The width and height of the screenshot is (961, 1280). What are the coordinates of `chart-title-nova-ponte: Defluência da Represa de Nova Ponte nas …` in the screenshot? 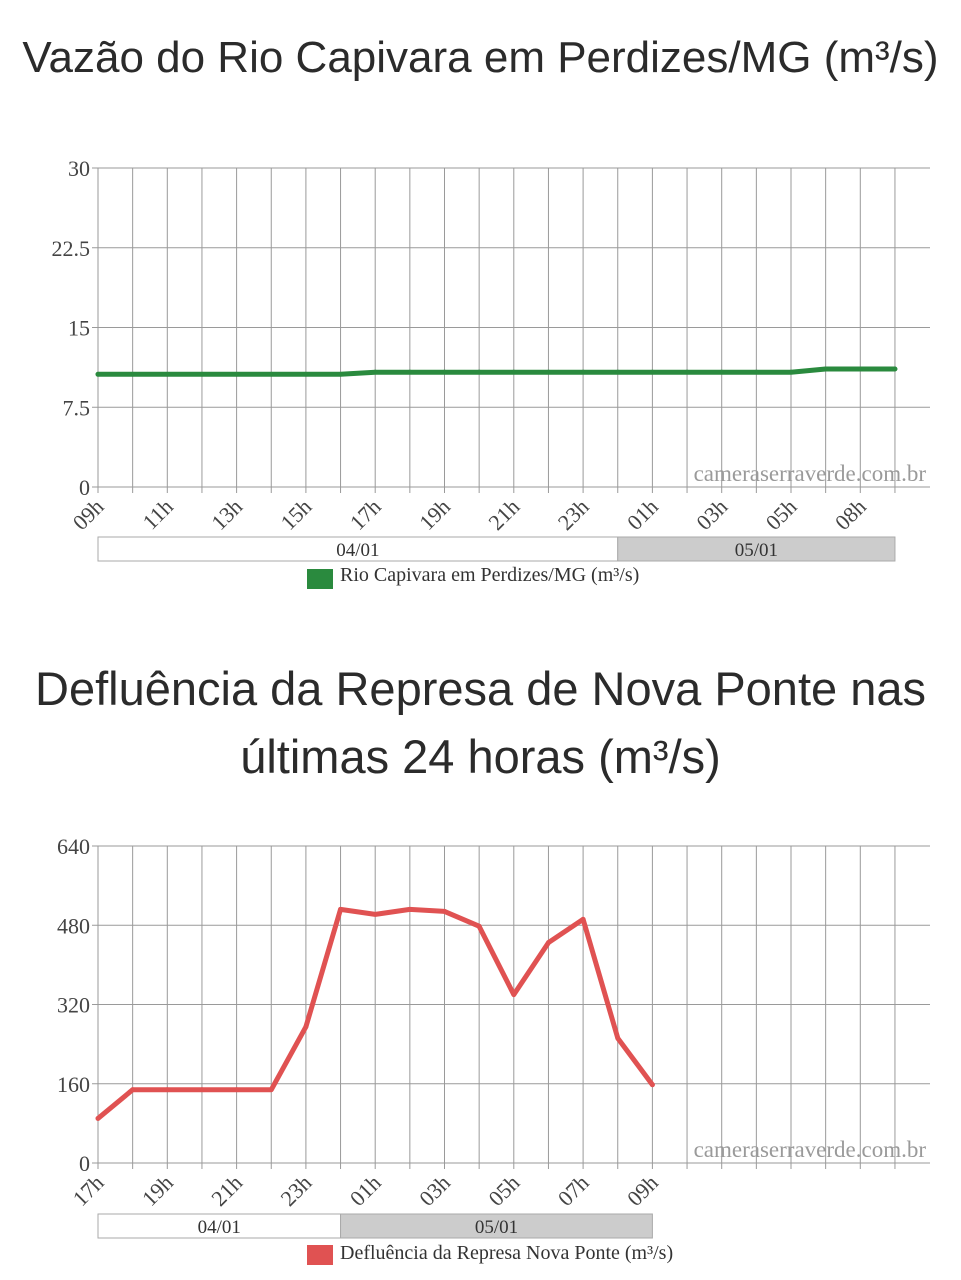 It's located at (480, 722).